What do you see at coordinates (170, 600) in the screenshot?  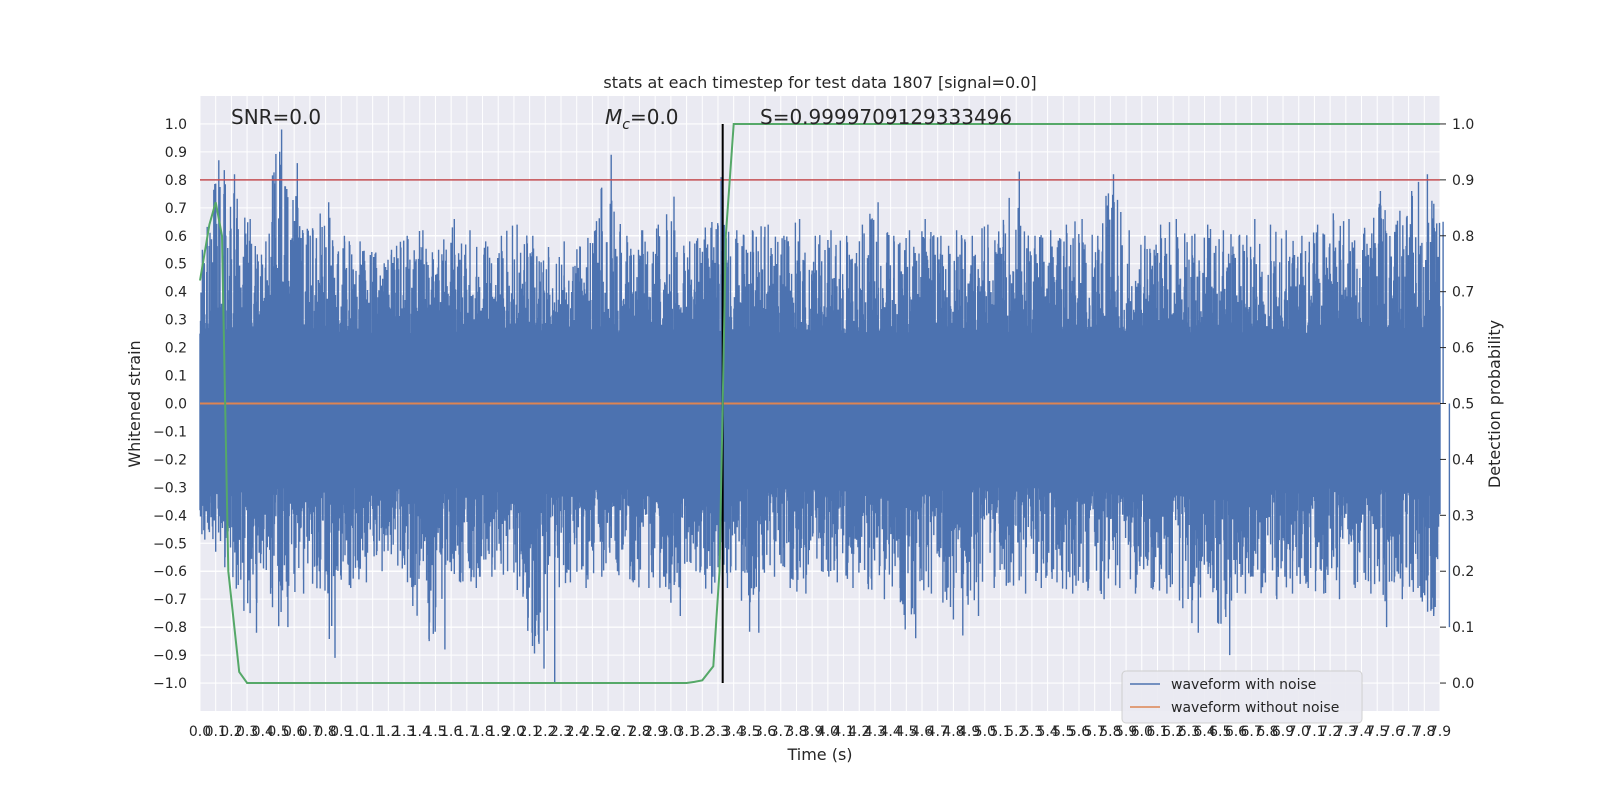 I see `y-tick-label: −0.7` at bounding box center [170, 600].